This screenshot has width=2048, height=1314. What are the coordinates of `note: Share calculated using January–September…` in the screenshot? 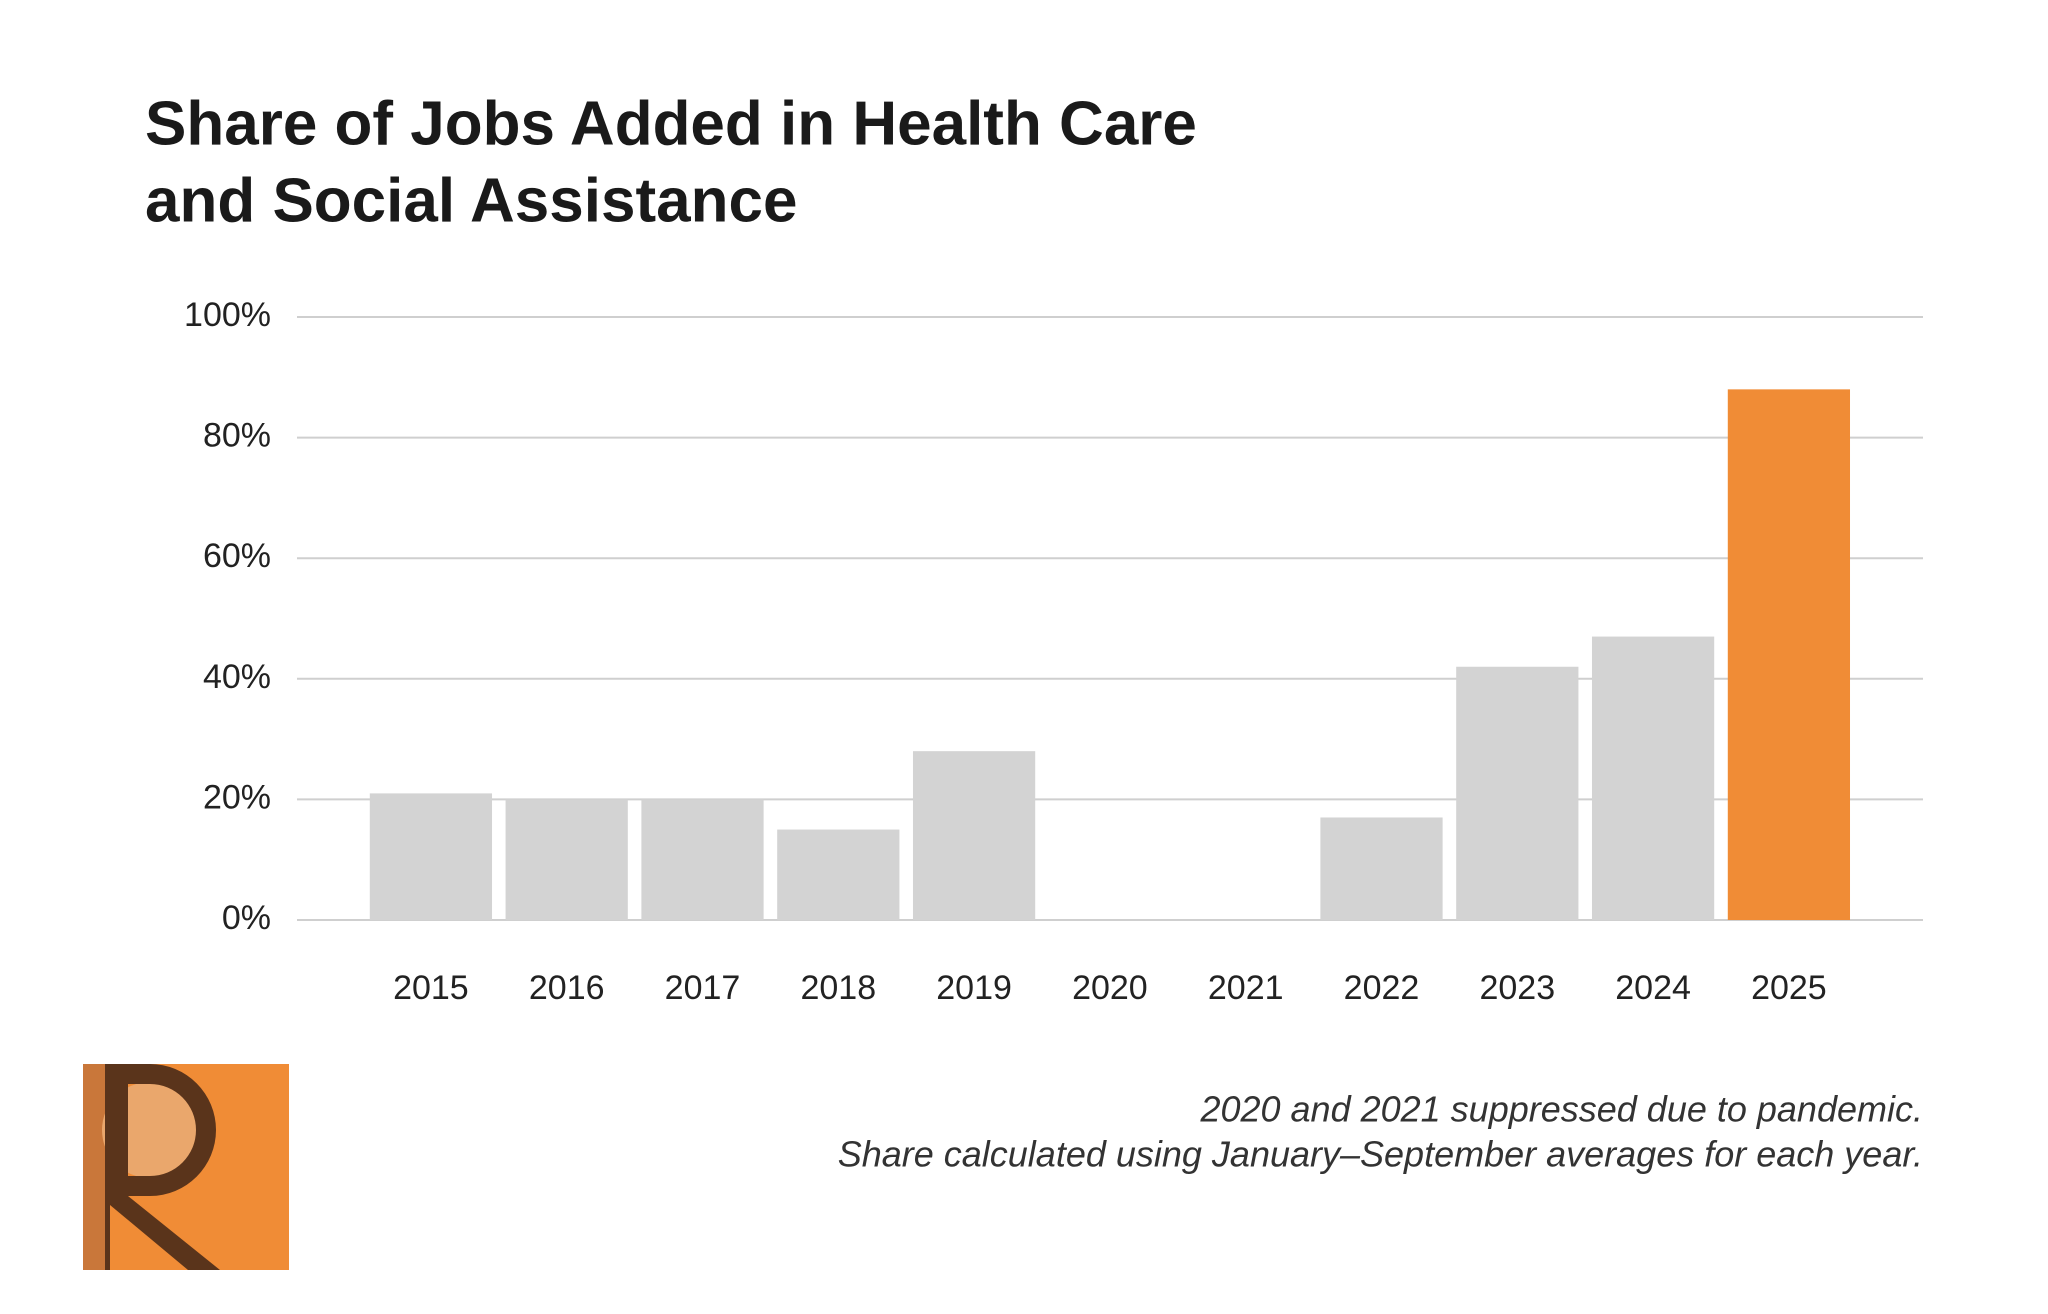 It's located at (1380, 1154).